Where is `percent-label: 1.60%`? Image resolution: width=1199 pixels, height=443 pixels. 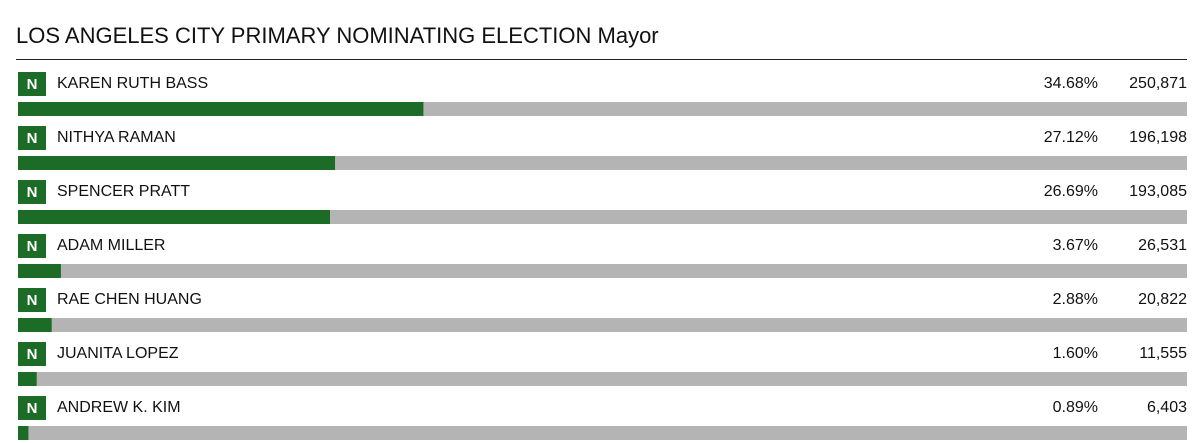
percent-label: 1.60% is located at coordinates (1075, 353).